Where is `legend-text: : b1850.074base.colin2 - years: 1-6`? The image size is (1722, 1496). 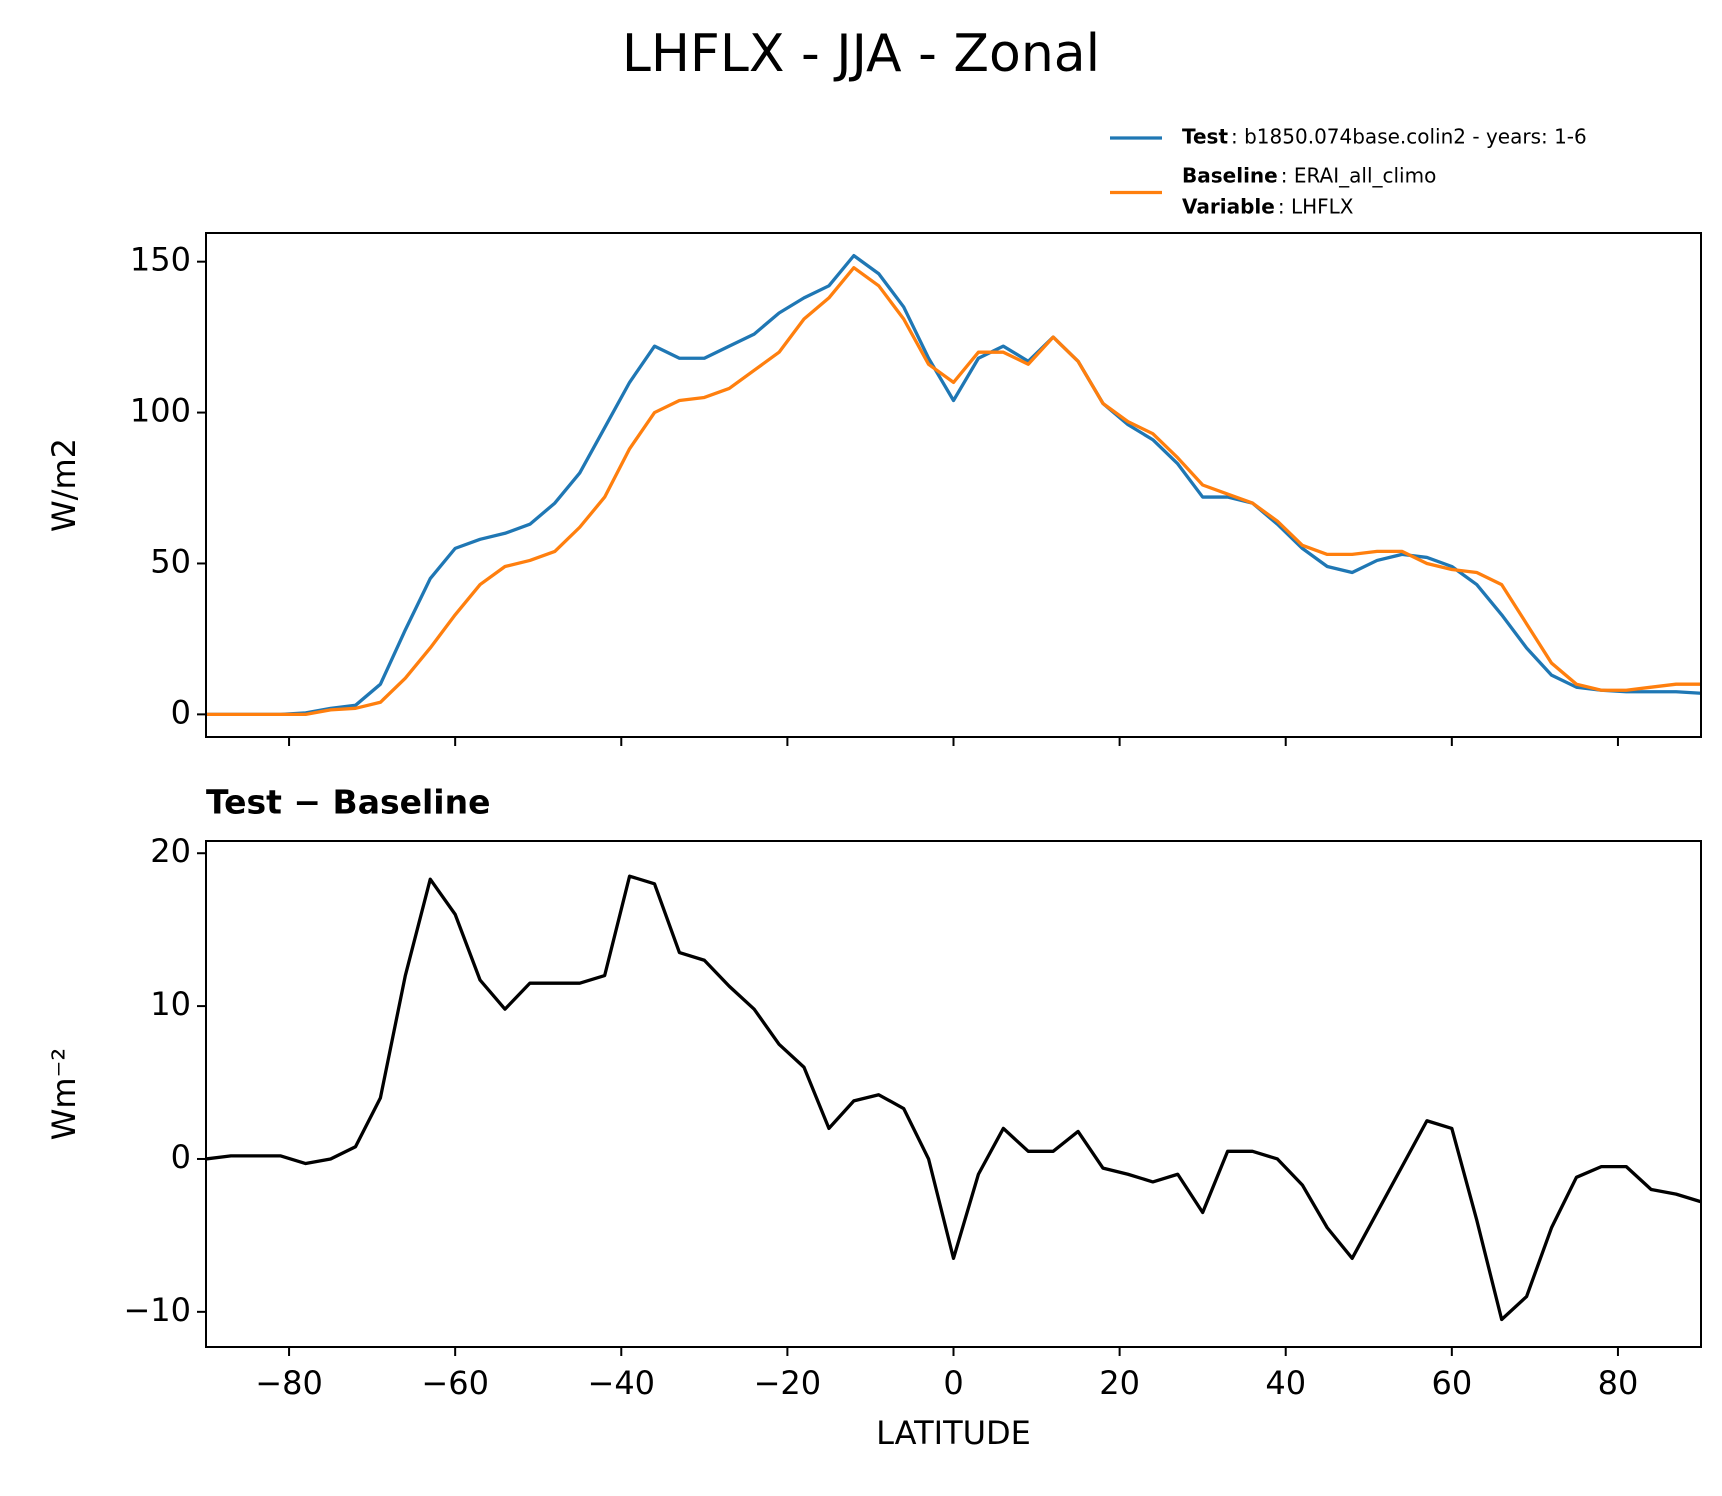
legend-text: : b1850.074base.colin2 - years: 1-6 is located at coordinates (1409, 137).